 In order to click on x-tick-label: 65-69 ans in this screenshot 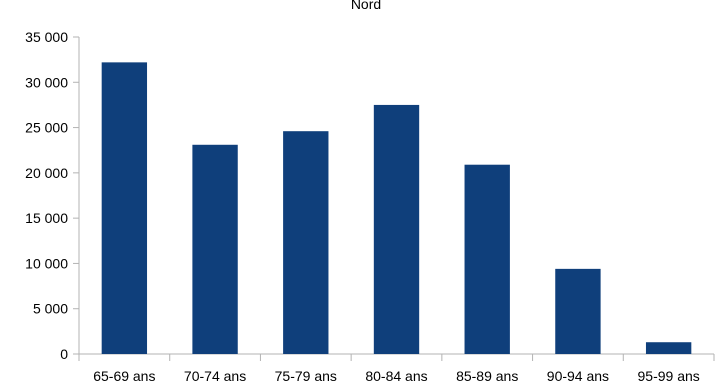, I will do `click(124, 376)`.